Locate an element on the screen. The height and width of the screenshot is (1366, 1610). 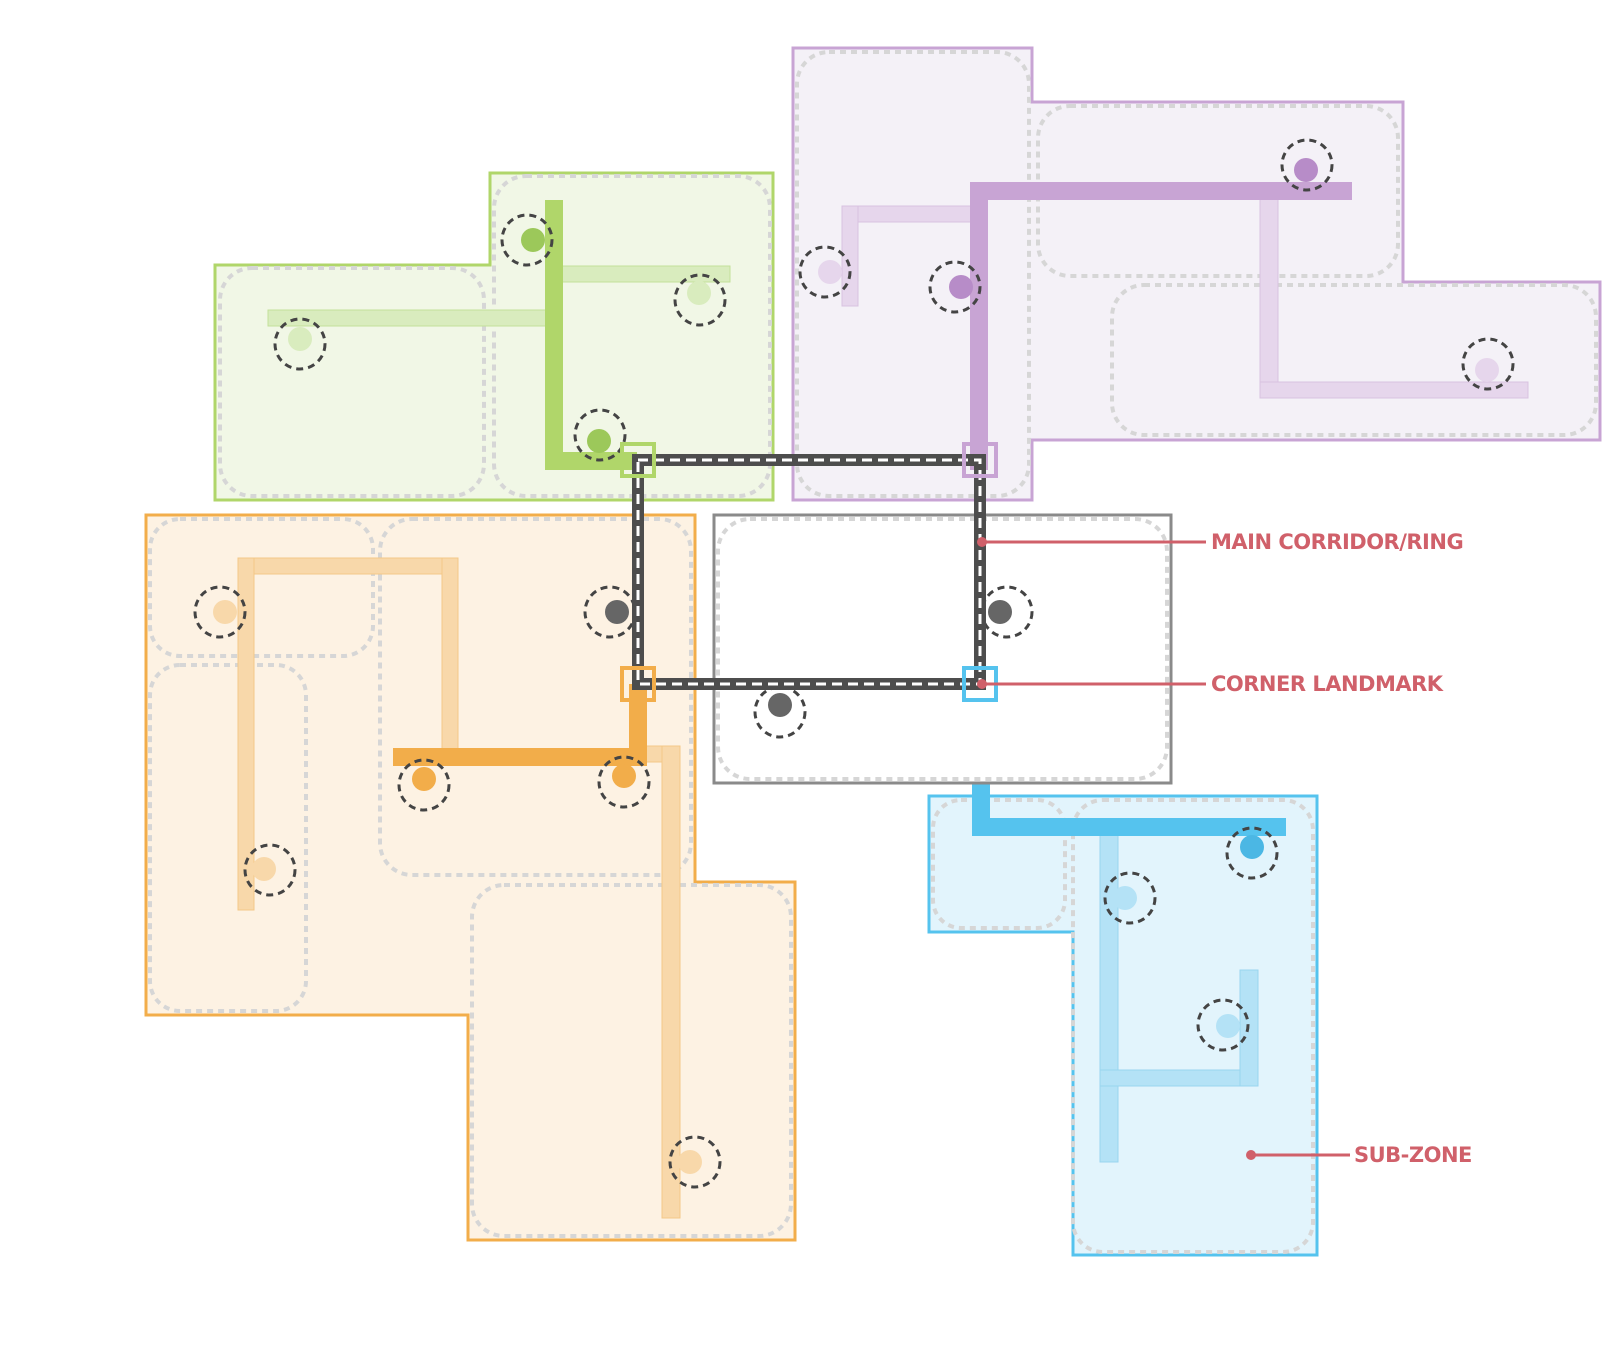
callout-main-corridor: MAIN CORRIDOR/RING is located at coordinates (1220, 542).